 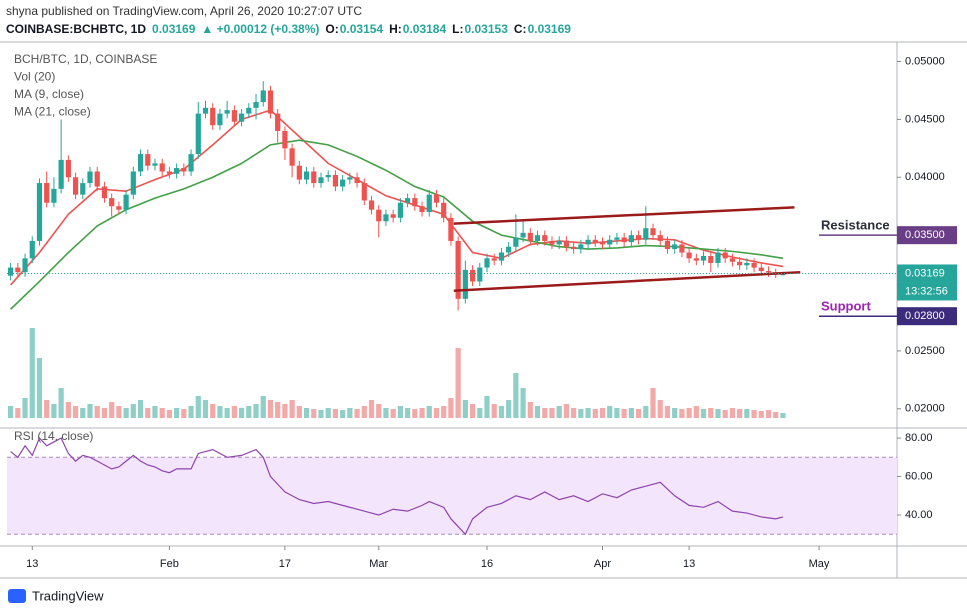 What do you see at coordinates (49, 94) in the screenshot?
I see `legend-entry: MA (9, close)` at bounding box center [49, 94].